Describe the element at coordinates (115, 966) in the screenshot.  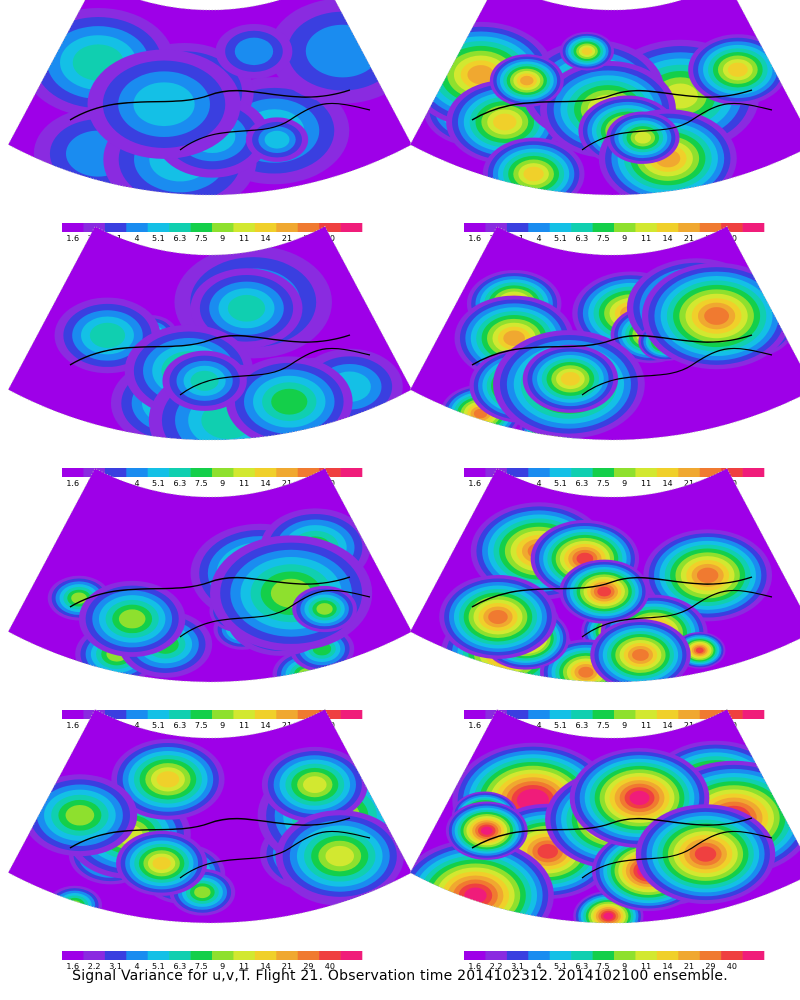
I see `colorbar-tick: 3.1` at that location.